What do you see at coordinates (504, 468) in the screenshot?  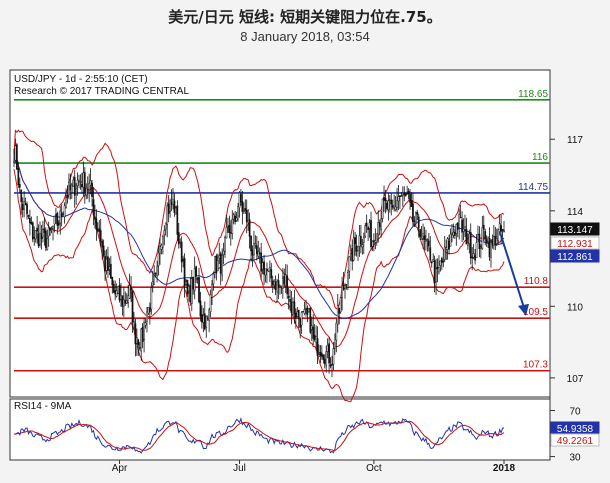 I see `x-tick-label: 2018` at bounding box center [504, 468].